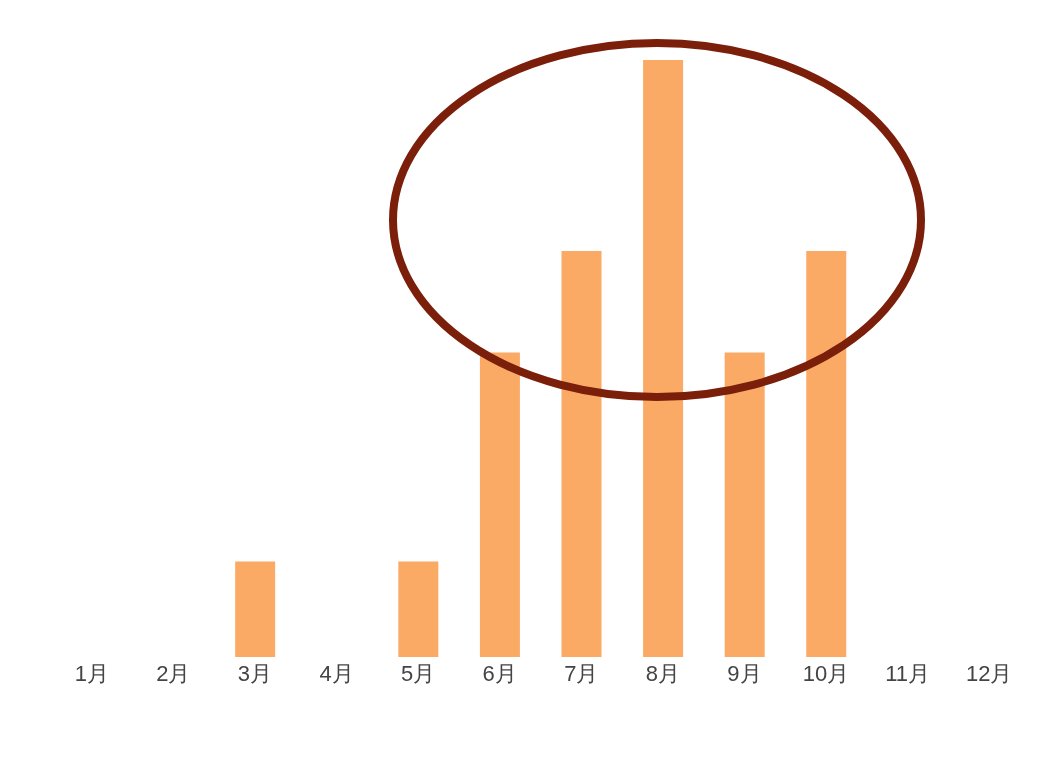  Describe the element at coordinates (336, 673) in the screenshot. I see `x-tick-label: 4月` at that location.